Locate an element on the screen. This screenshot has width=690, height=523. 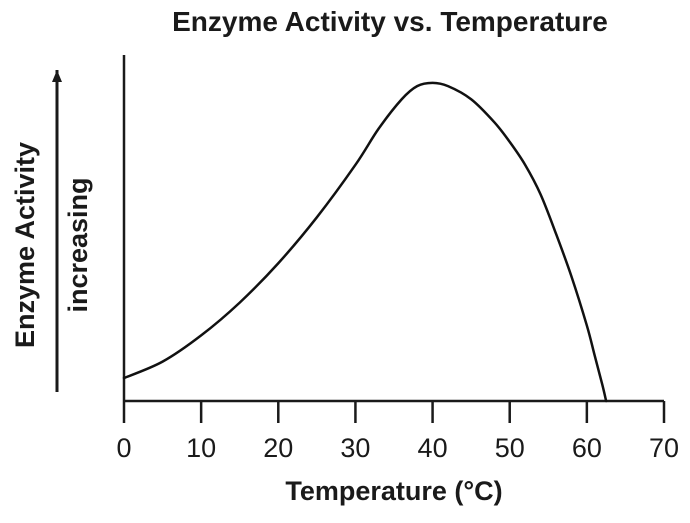
x-tick-label: 50 is located at coordinates (510, 448).